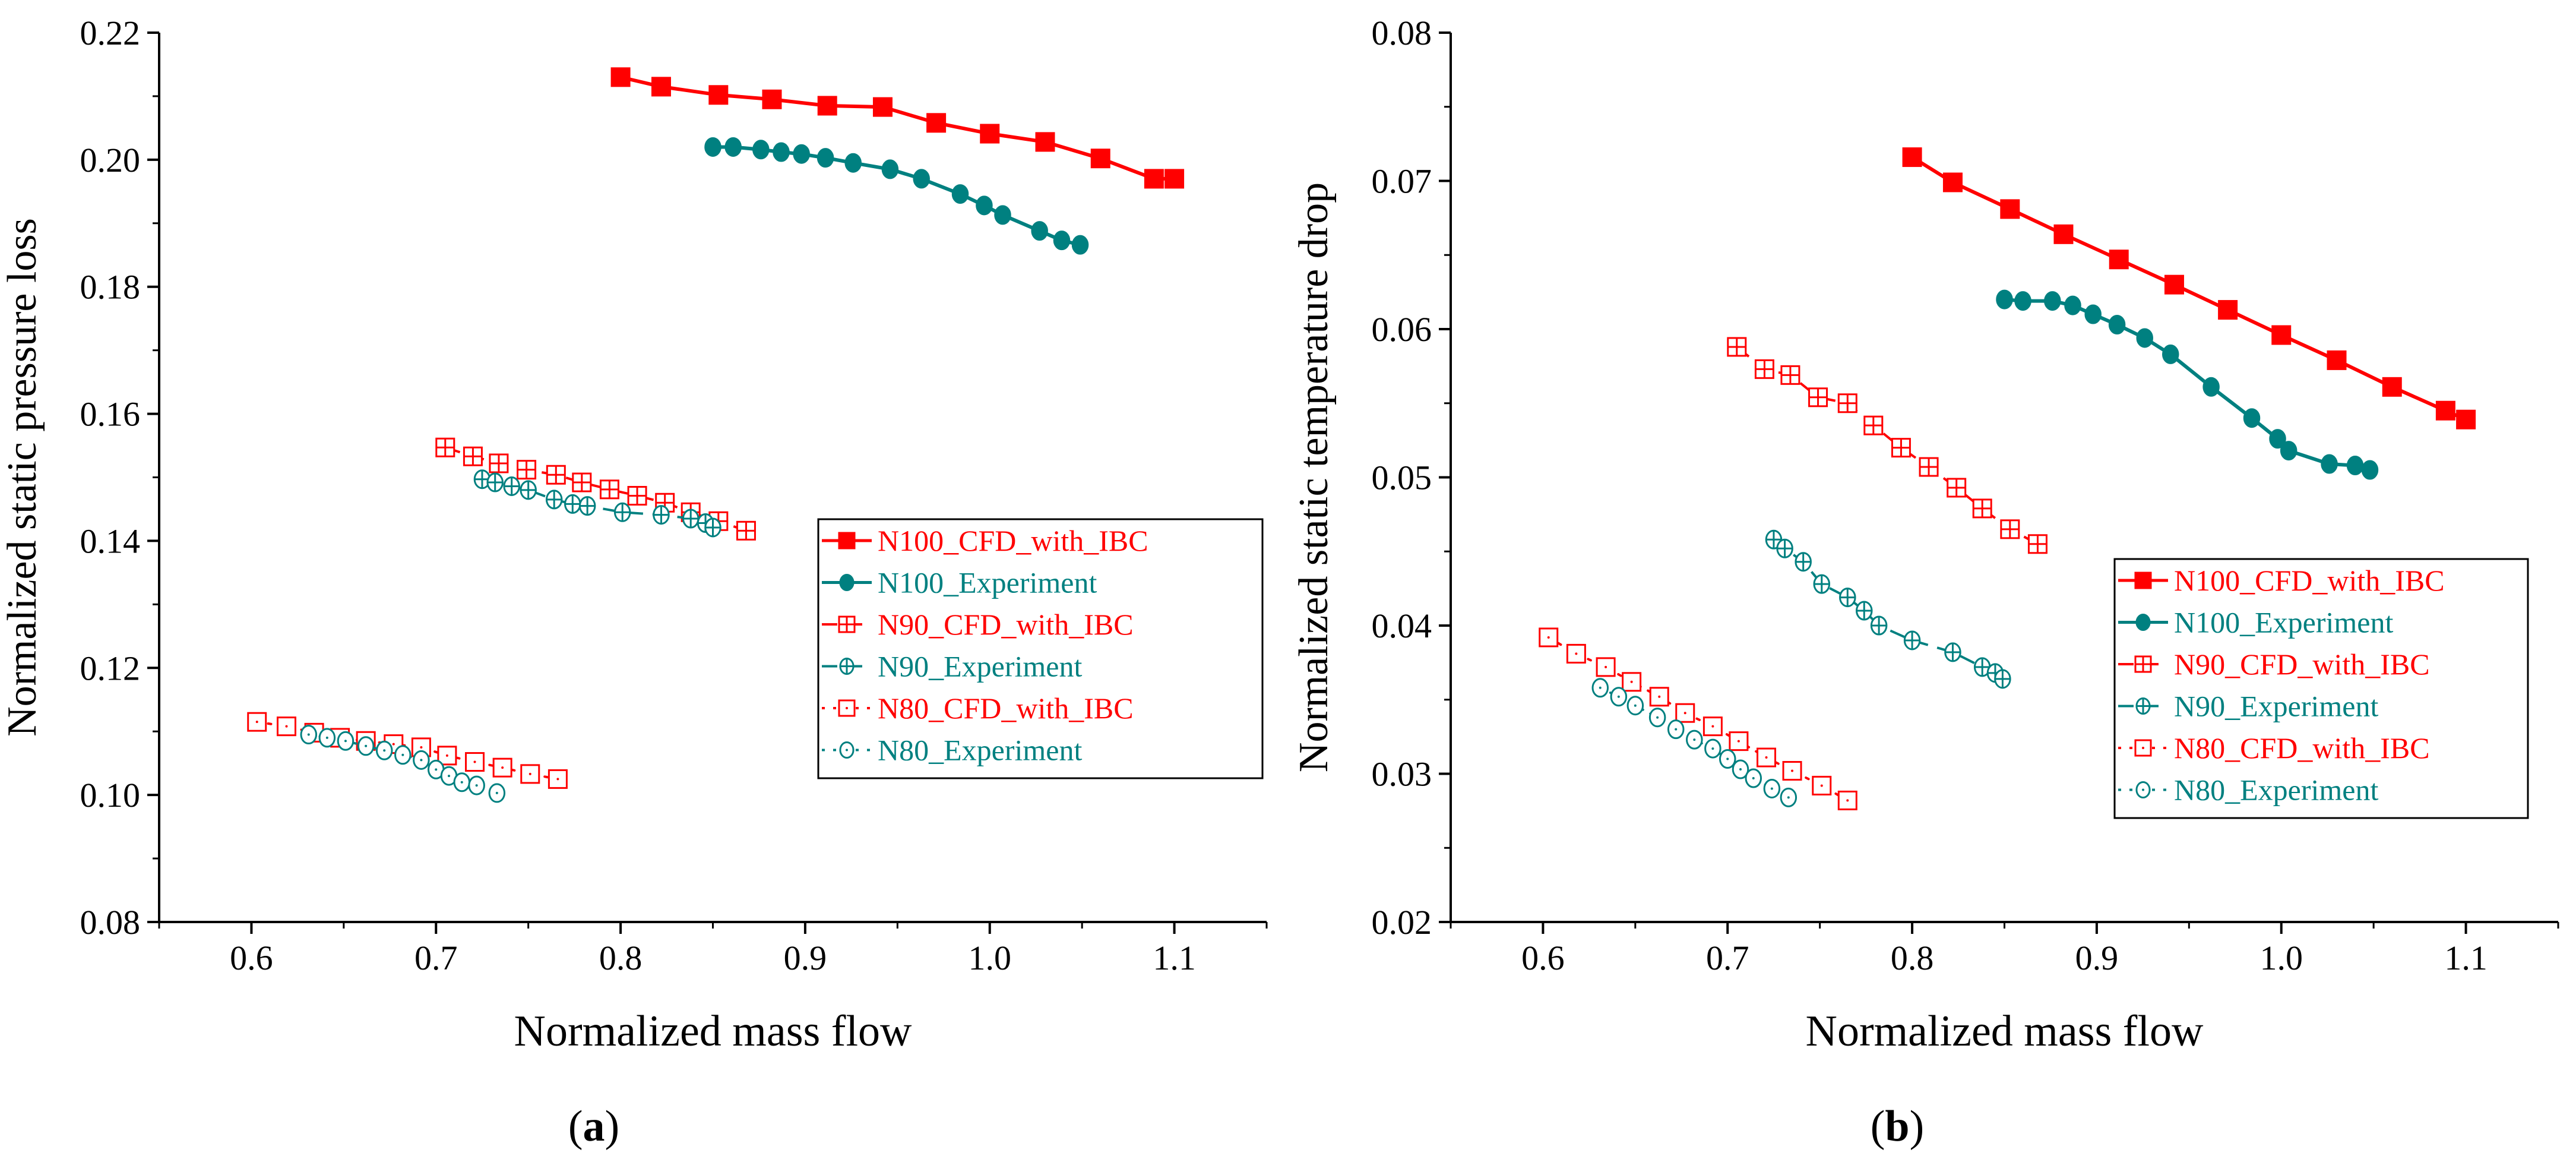 This screenshot has width=2576, height=1162. Describe the element at coordinates (896, 196) in the screenshot. I see `series-N100_Experiment` at that location.